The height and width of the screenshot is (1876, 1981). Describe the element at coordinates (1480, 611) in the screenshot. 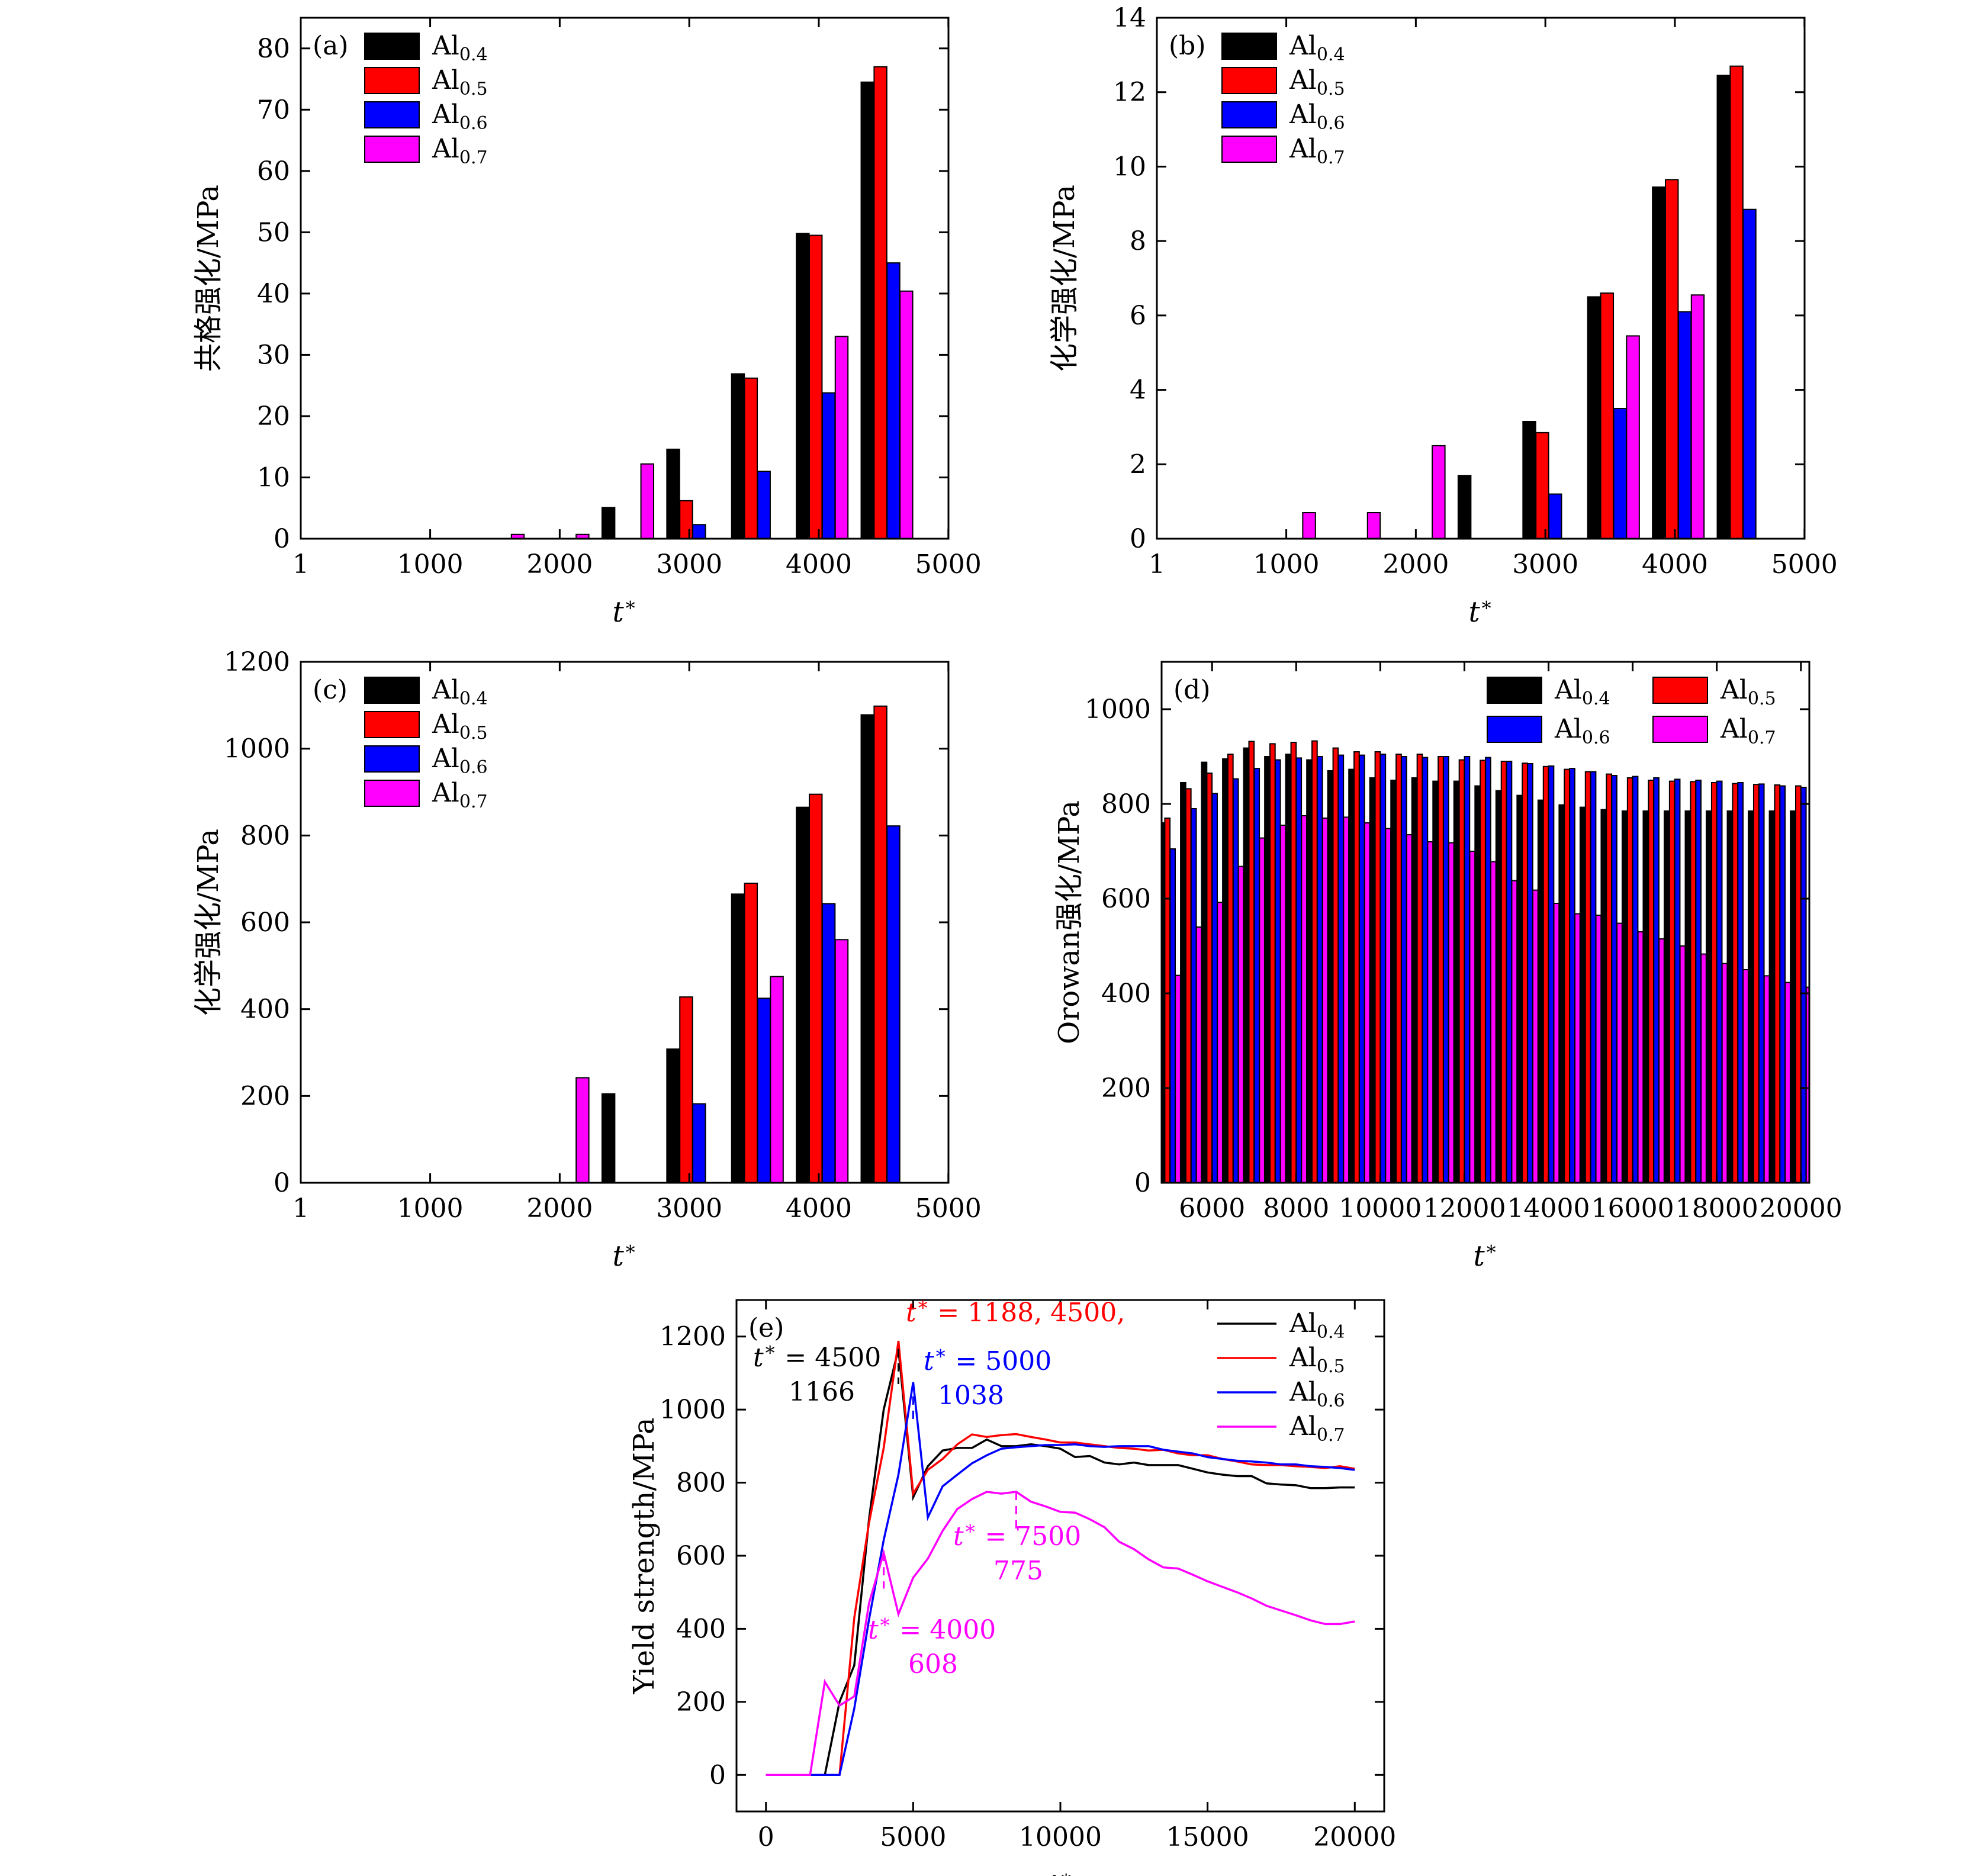

I see `x-axis-label-b: t∗` at that location.